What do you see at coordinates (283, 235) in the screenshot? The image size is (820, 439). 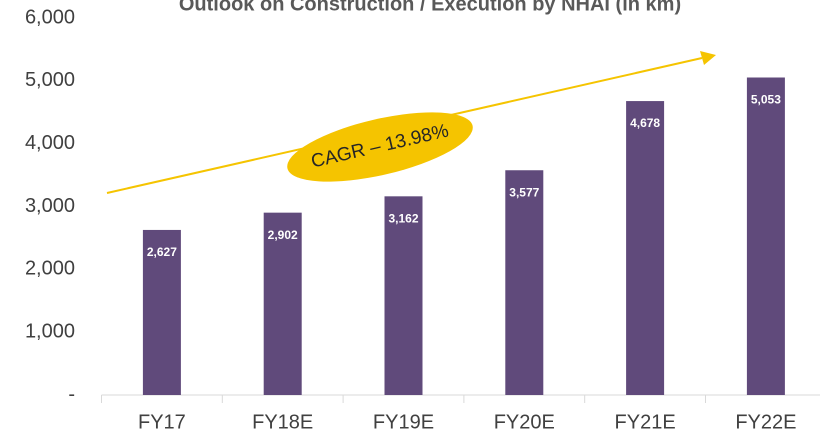 I see `data-label: 2,902` at bounding box center [283, 235].